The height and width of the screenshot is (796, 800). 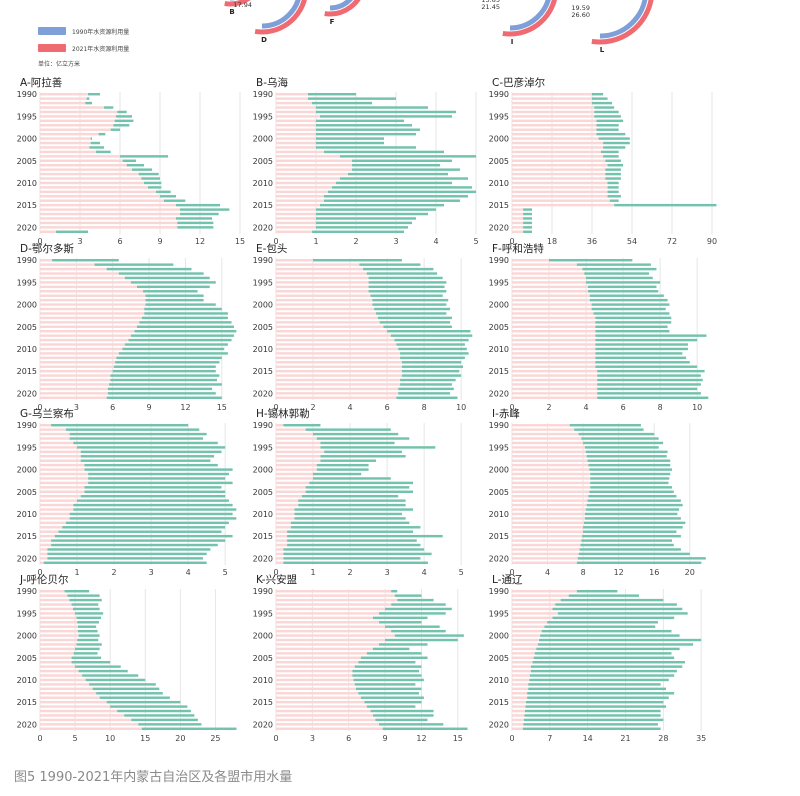 I want to click on panel-title: K-兴安盟, so click(x=277, y=579).